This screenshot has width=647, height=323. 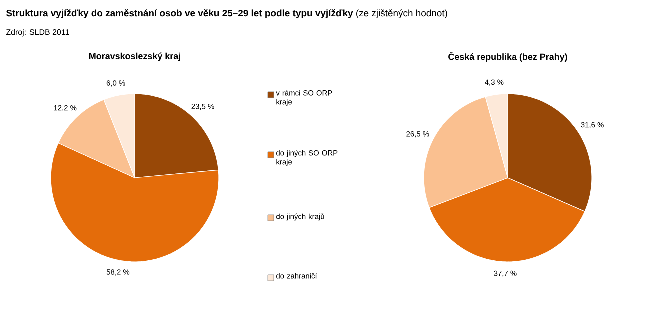 What do you see at coordinates (227, 14) in the screenshot?
I see `chart-title: Struktura vyjížďky do zaměstnání osob ve věku 25–29 let podle typu vyjížďky (ze zjištěných hodnot)` at bounding box center [227, 14].